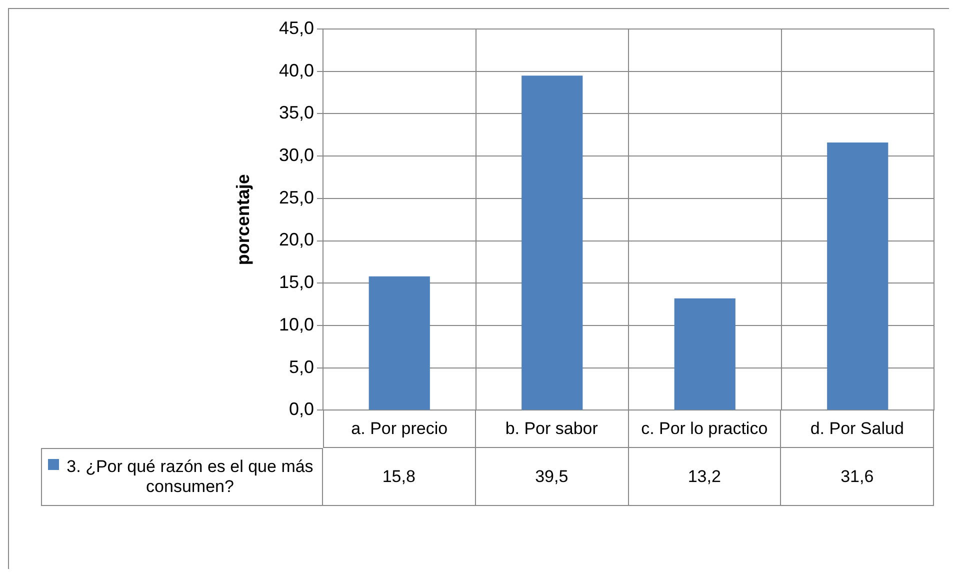 Image resolution: width=955 pixels, height=575 pixels. Describe the element at coordinates (296, 197) in the screenshot. I see `y-tick-label: 25,0` at that location.